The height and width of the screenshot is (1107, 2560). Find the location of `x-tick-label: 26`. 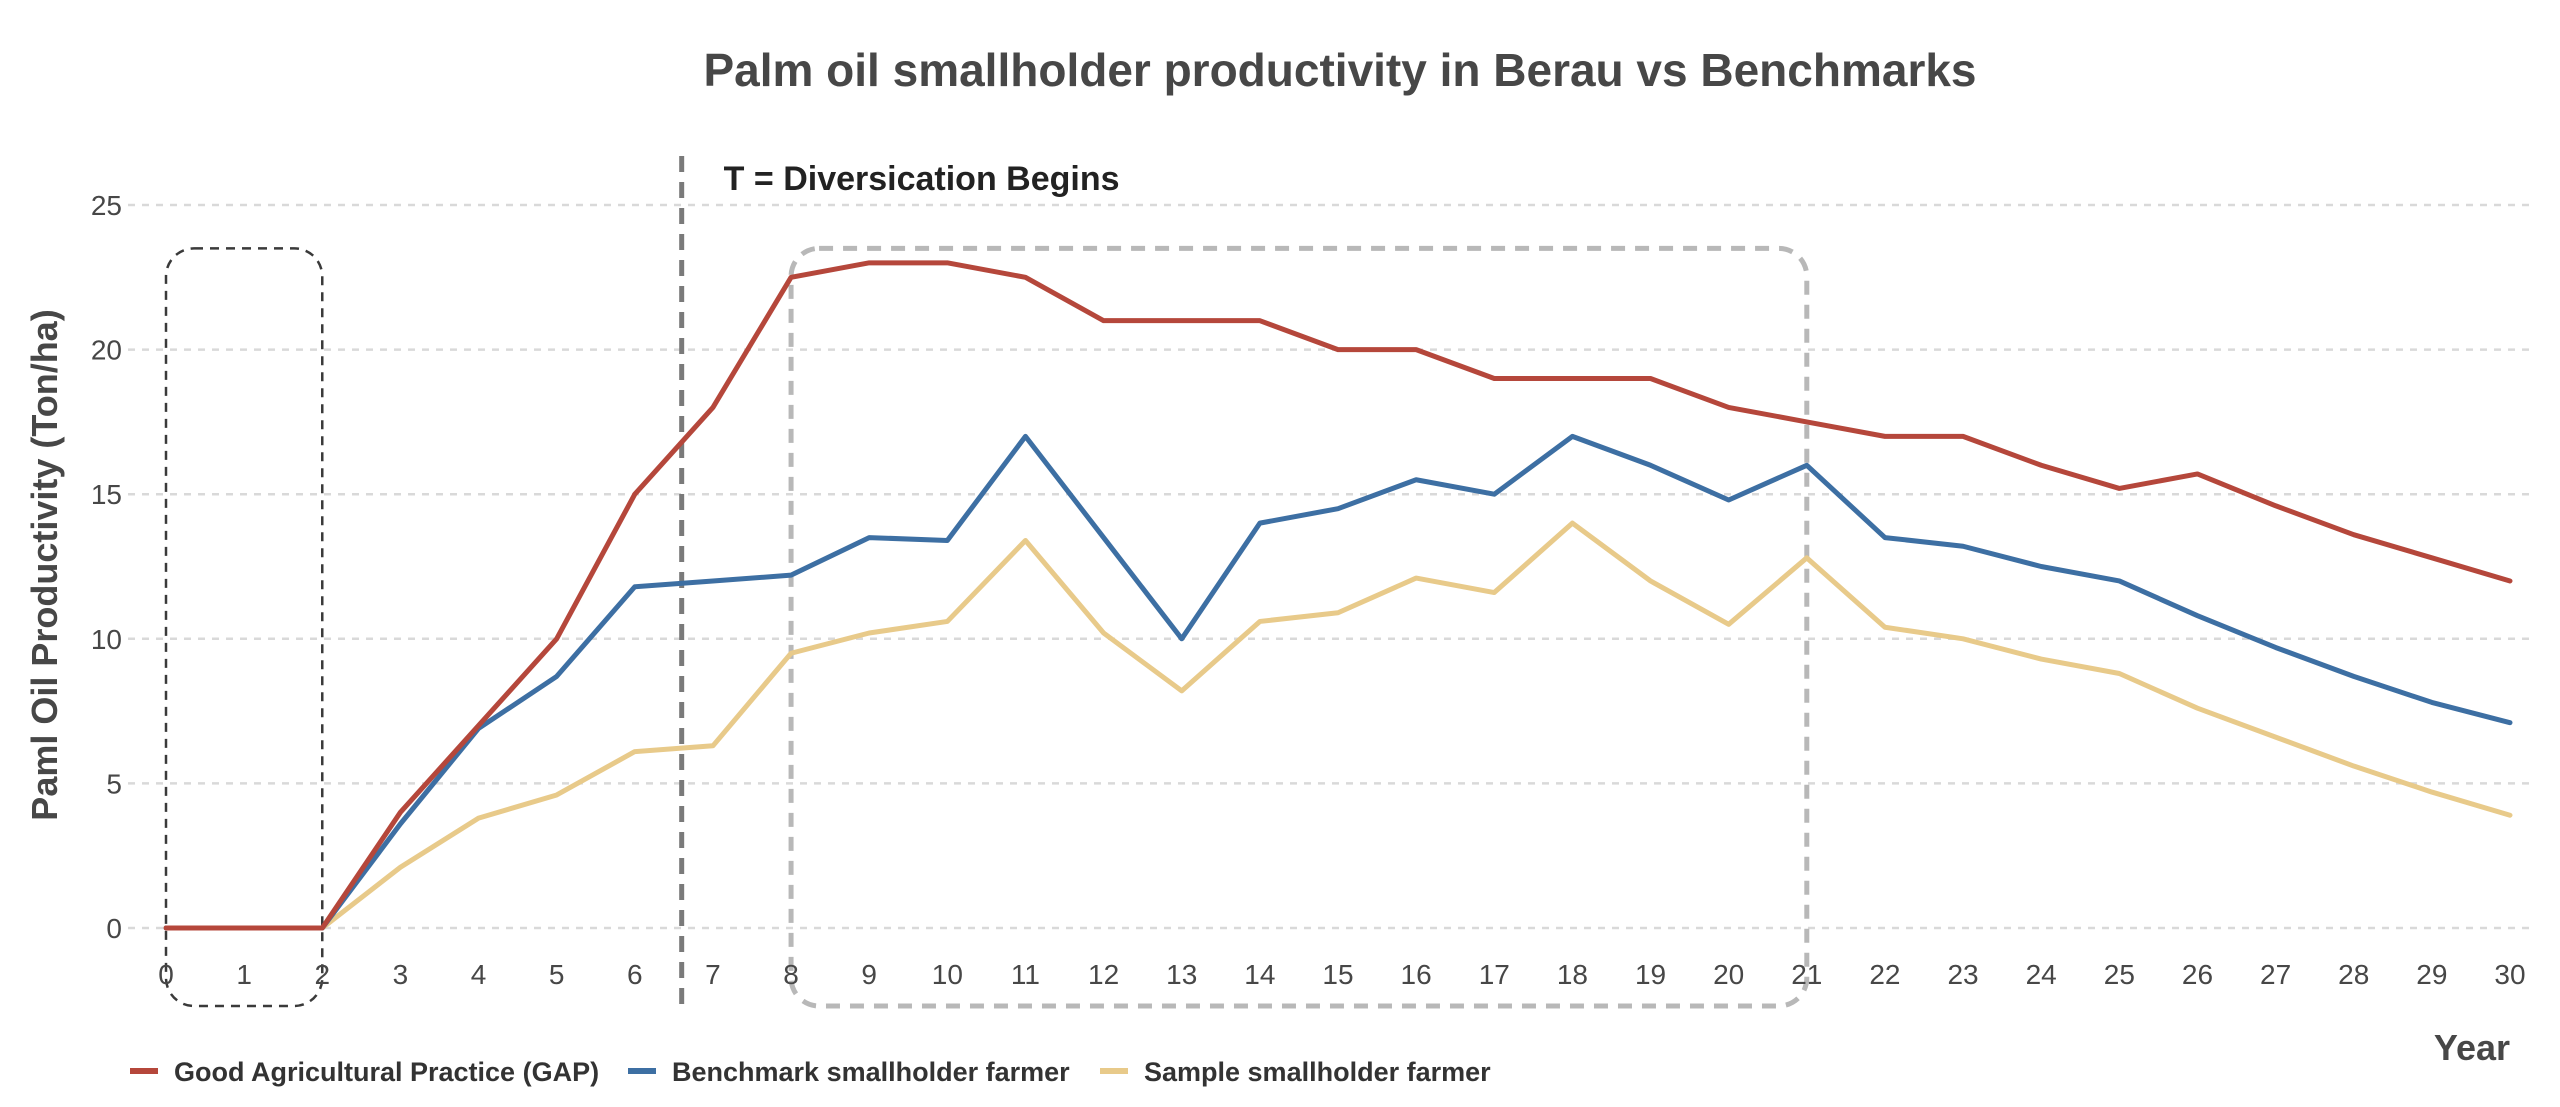

x-tick-label: 26 is located at coordinates (2197, 974).